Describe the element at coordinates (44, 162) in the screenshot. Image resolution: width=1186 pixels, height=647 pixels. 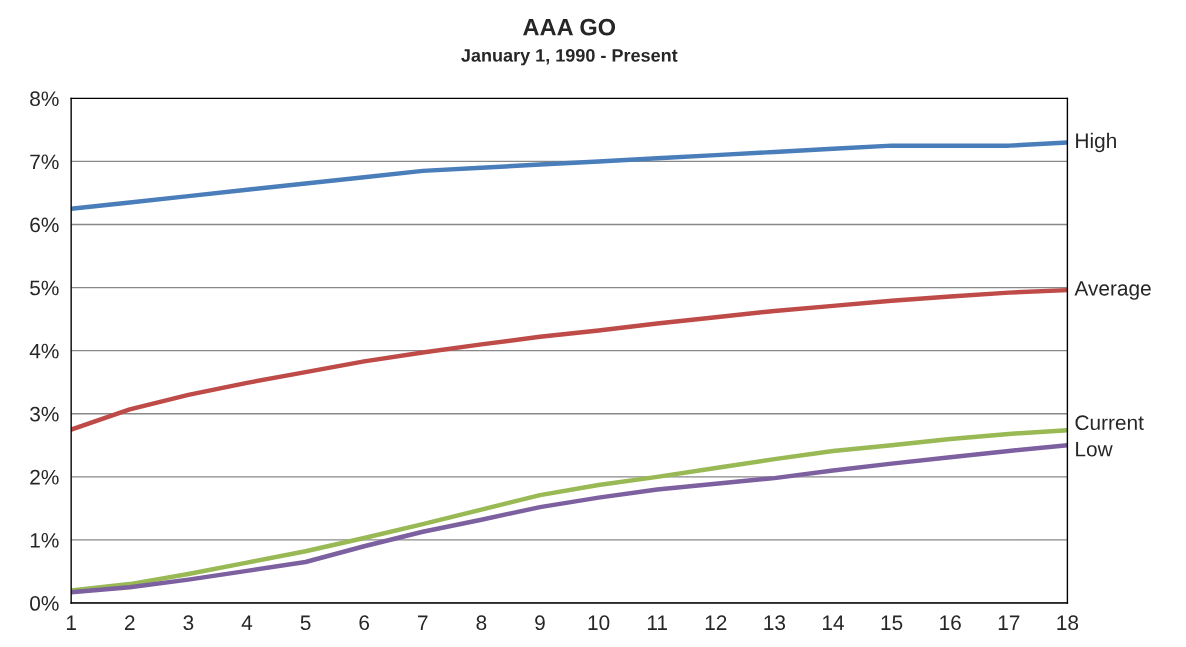
I see `y-tick-label: 7%` at that location.